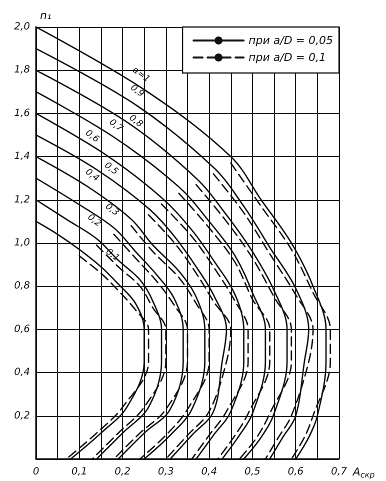 The width and height of the screenshot is (386, 481). Describe the element at coordinates (112, 210) in the screenshot. I see `annotation: 0,3` at that location.